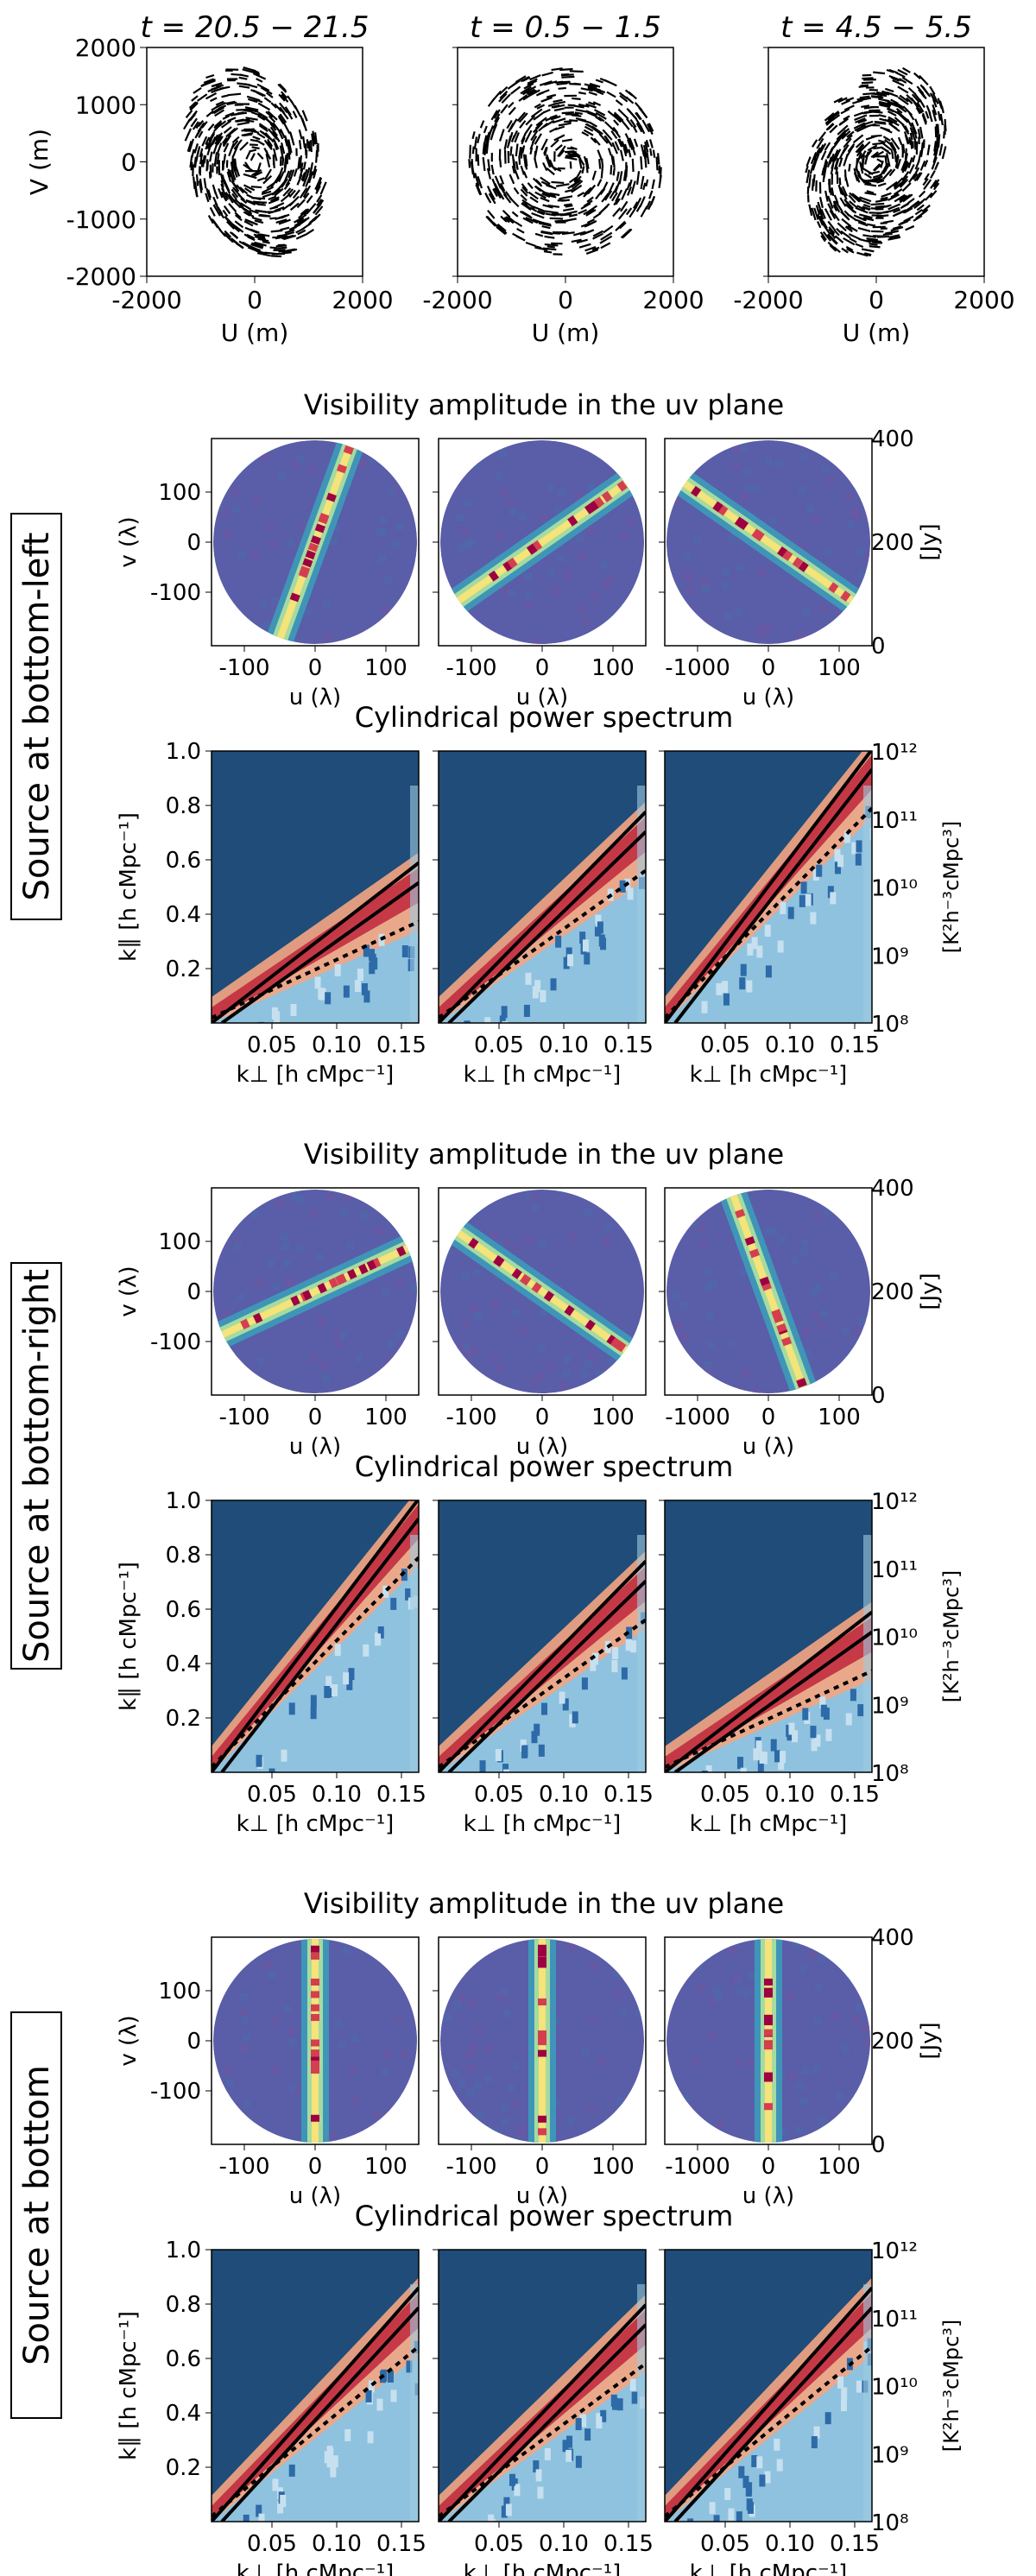 This screenshot has width=1036, height=2576. I want to click on visibility-body, so click(315, 1291).